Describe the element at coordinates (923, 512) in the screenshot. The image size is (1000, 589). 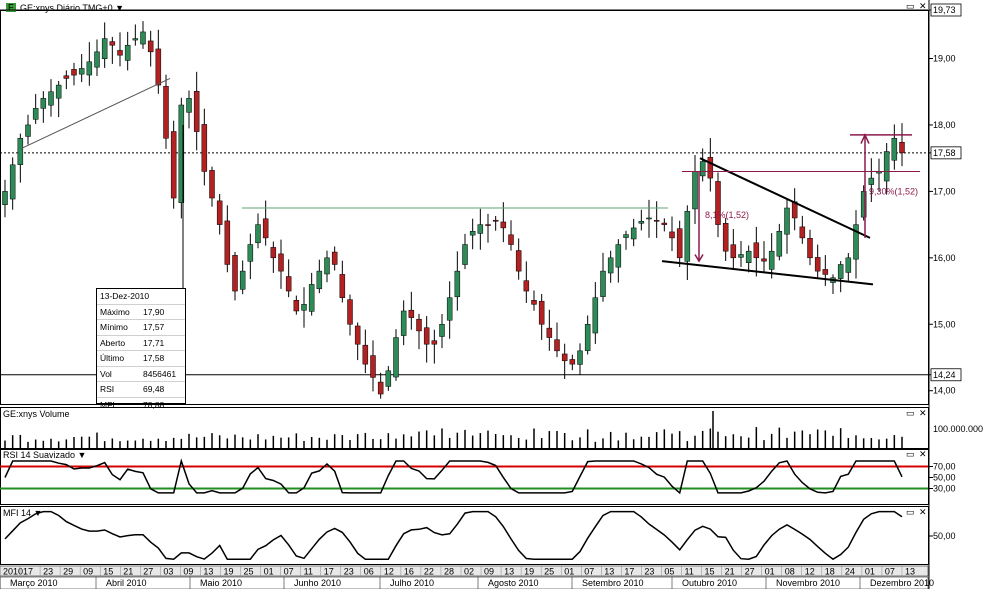
I see `mfi-close-icon: ✕` at that location.